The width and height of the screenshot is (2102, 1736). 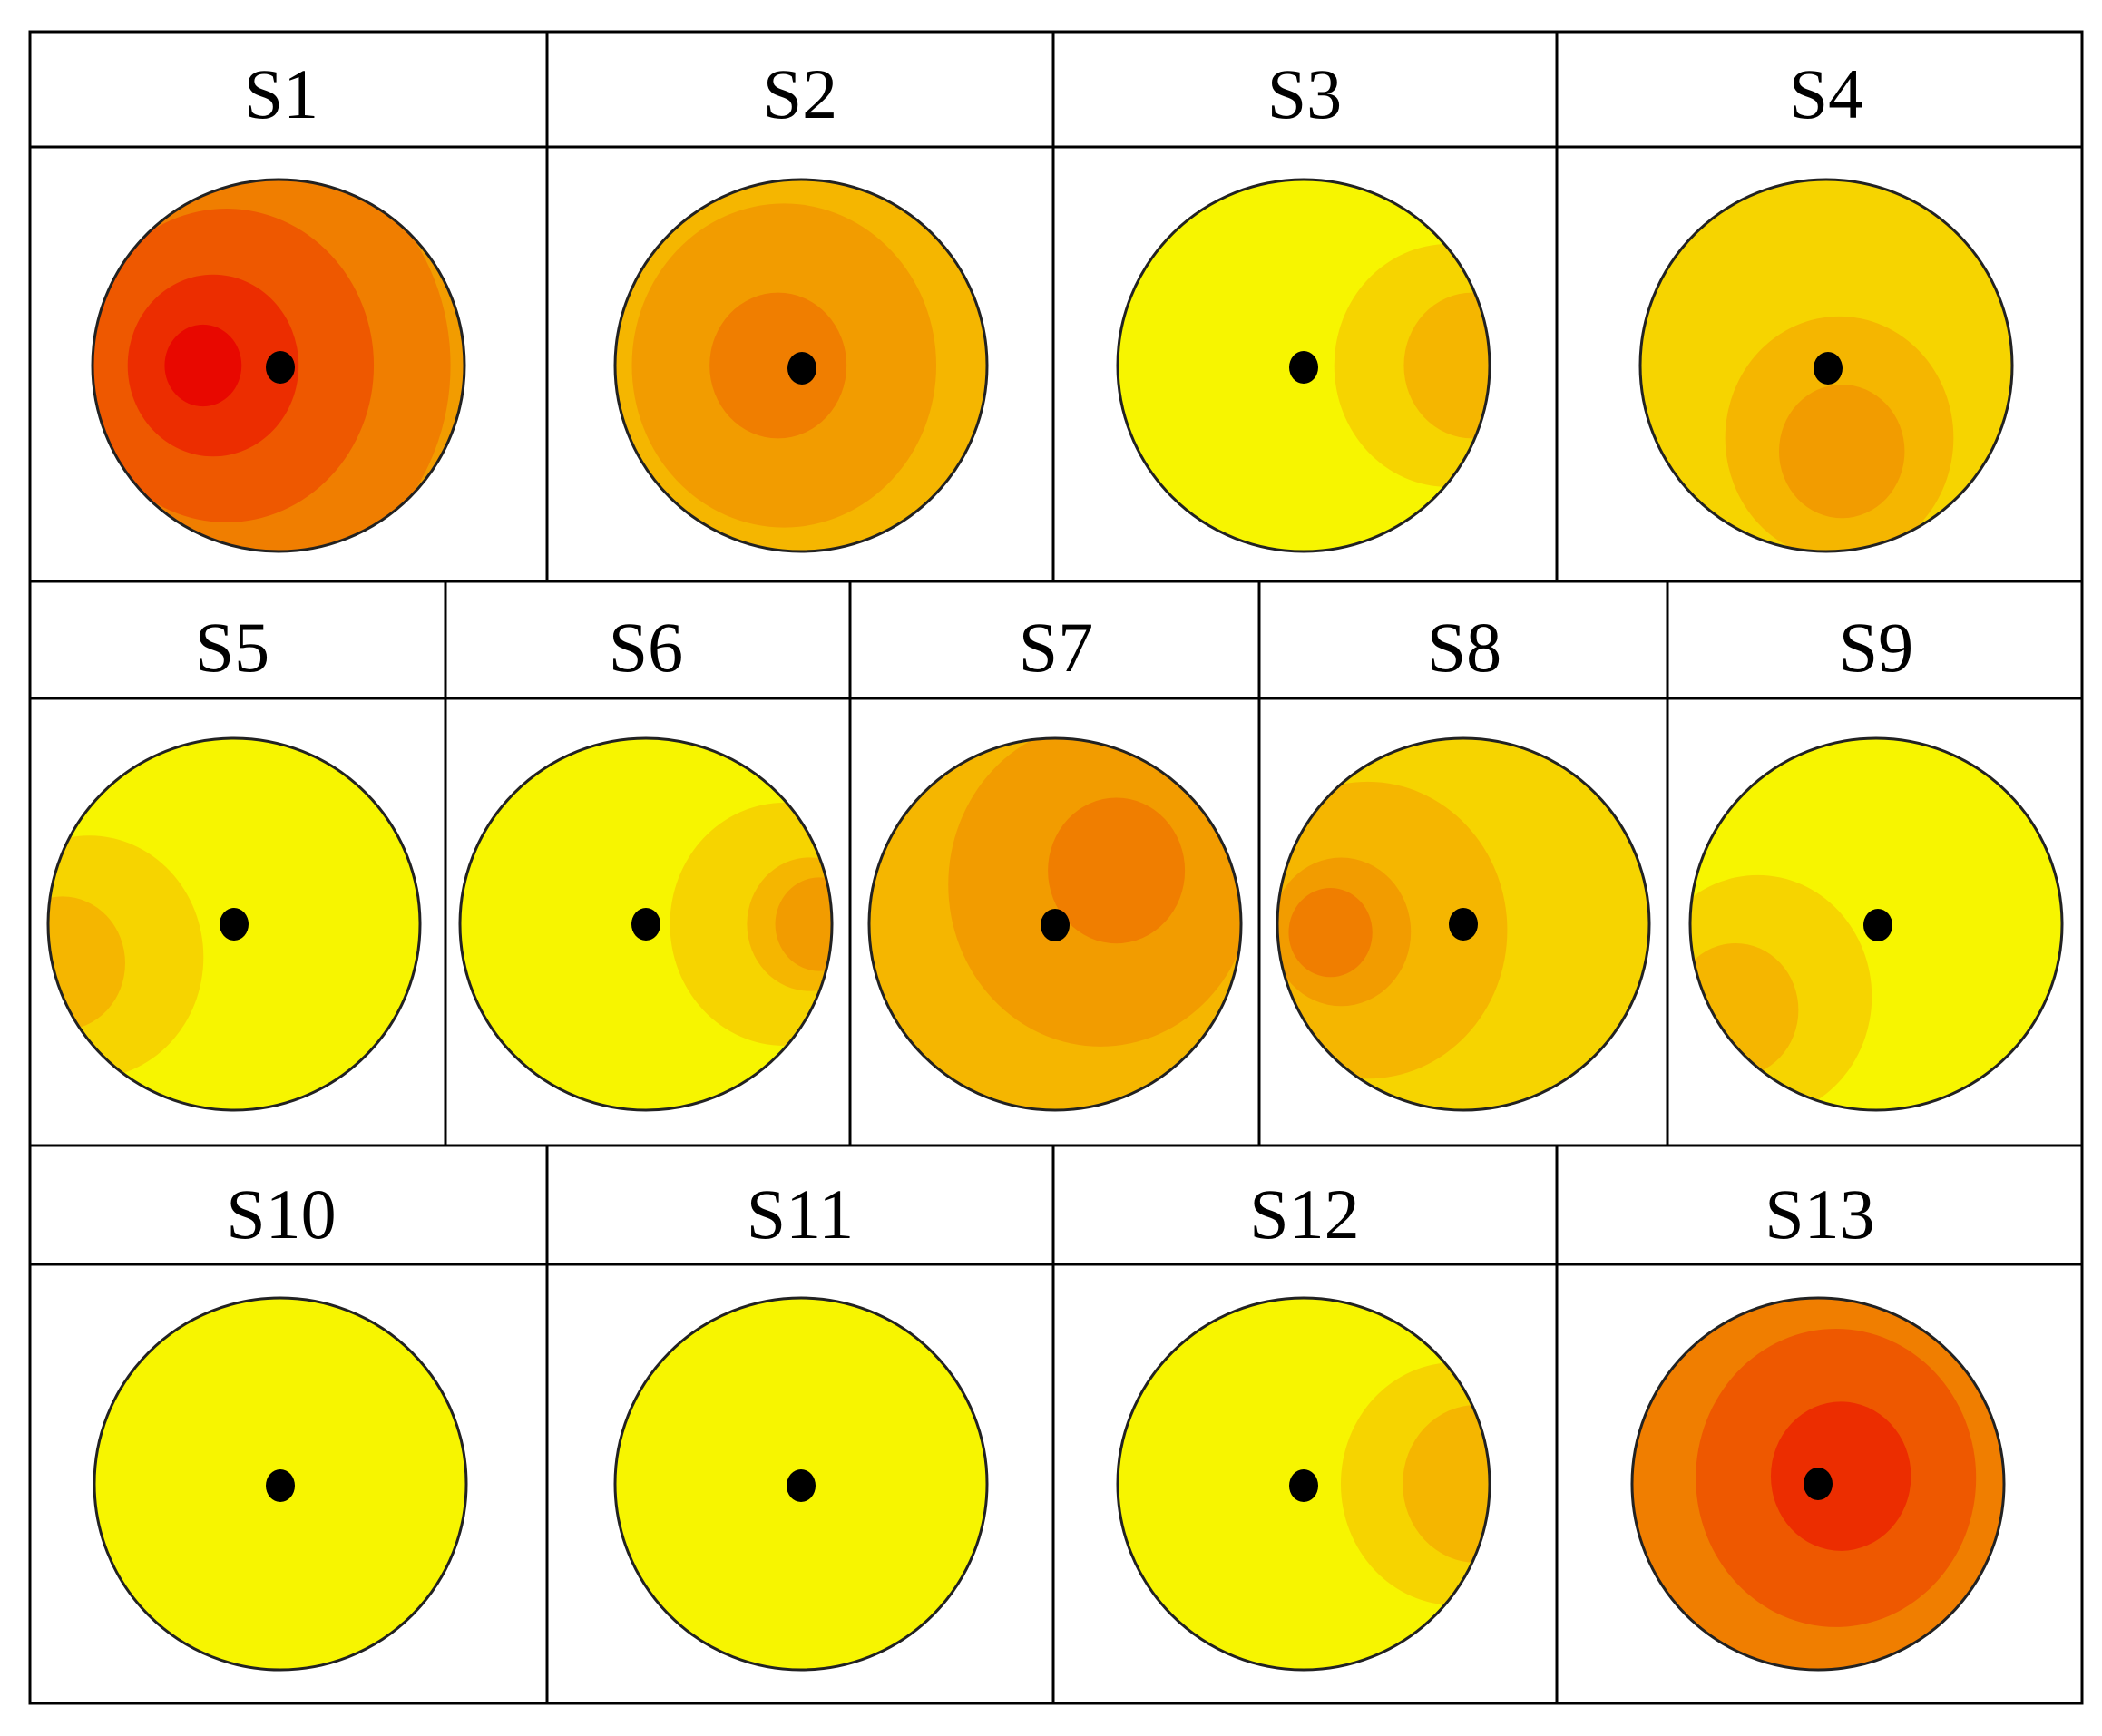 I want to click on center-marker-s2, so click(x=801, y=368).